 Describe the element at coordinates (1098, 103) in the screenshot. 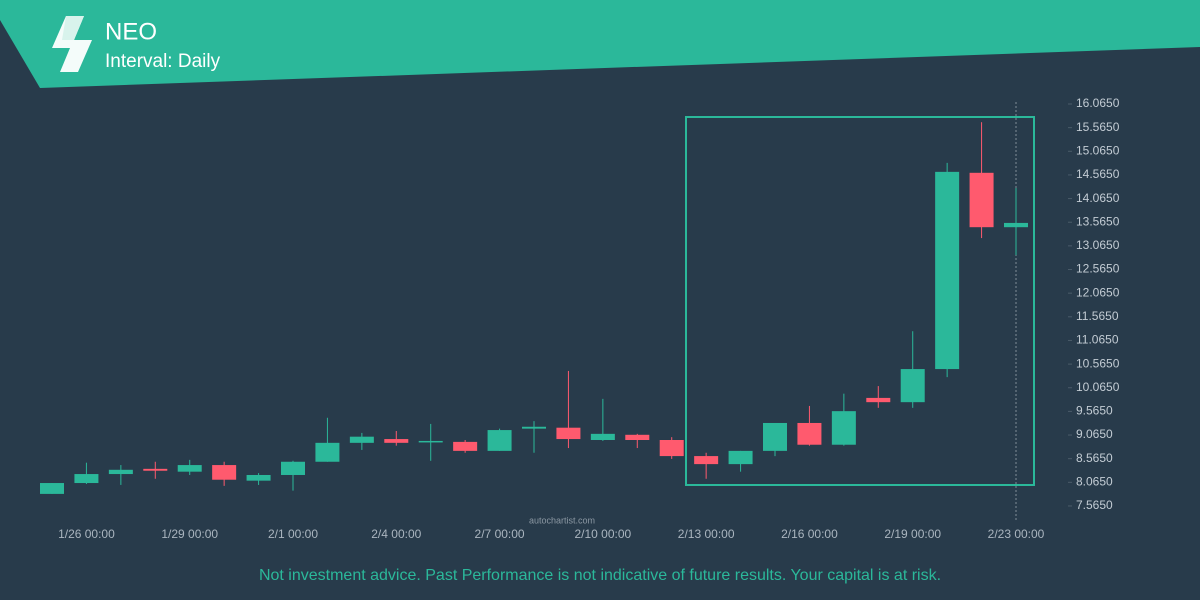

I see `y-tick-label: 16.0650` at that location.